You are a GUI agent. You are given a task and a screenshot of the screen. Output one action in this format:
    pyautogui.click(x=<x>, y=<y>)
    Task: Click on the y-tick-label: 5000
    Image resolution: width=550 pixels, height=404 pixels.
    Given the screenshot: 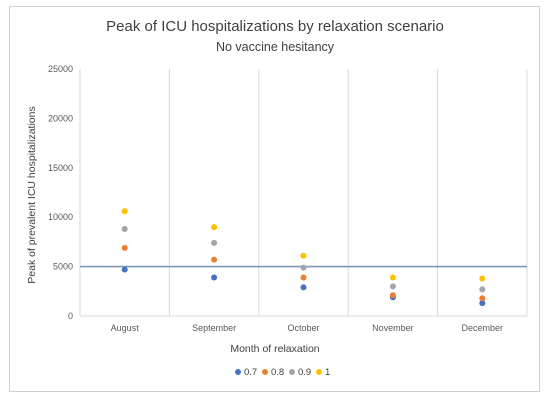 What is the action you would take?
    pyautogui.click(x=63, y=267)
    